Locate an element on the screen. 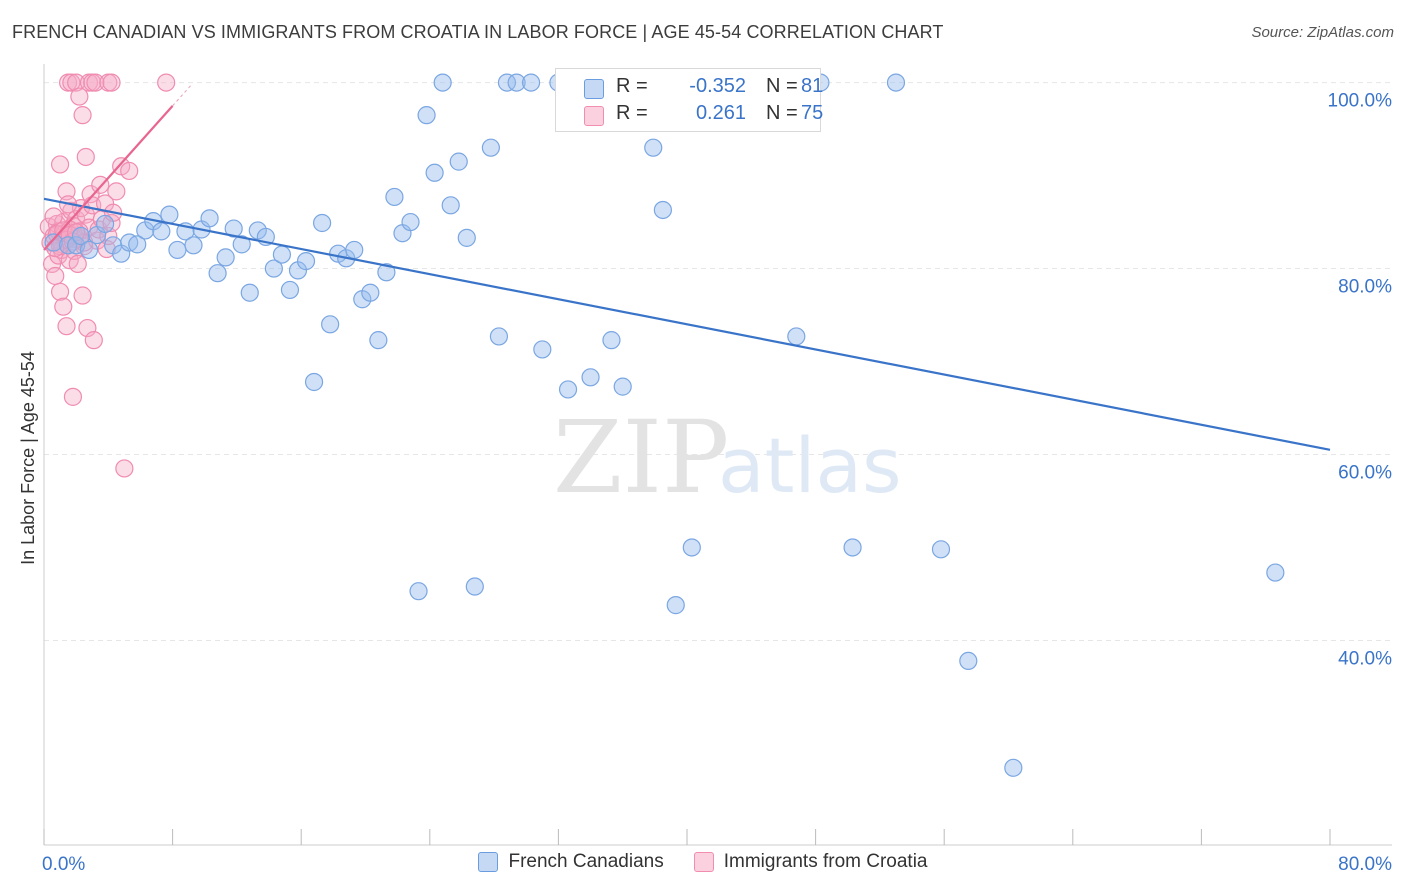 The image size is (1406, 892). trend-line is located at coordinates (108, 178).